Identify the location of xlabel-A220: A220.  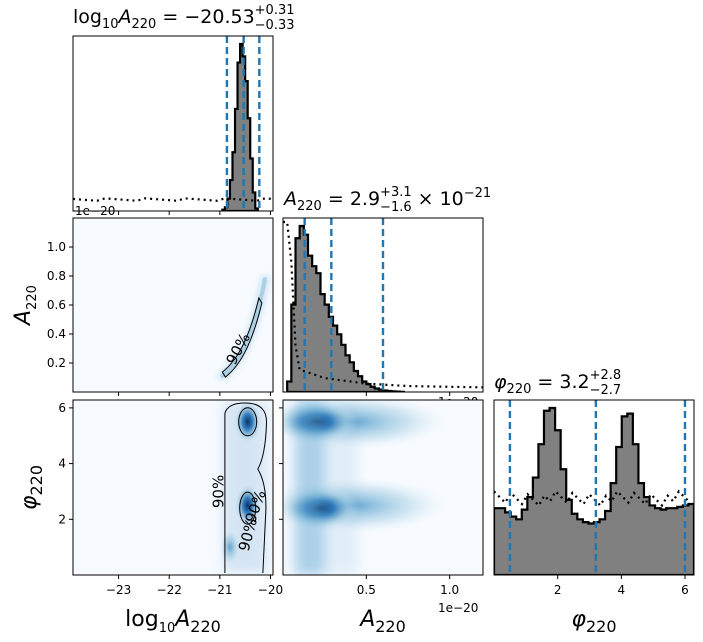
(382, 621).